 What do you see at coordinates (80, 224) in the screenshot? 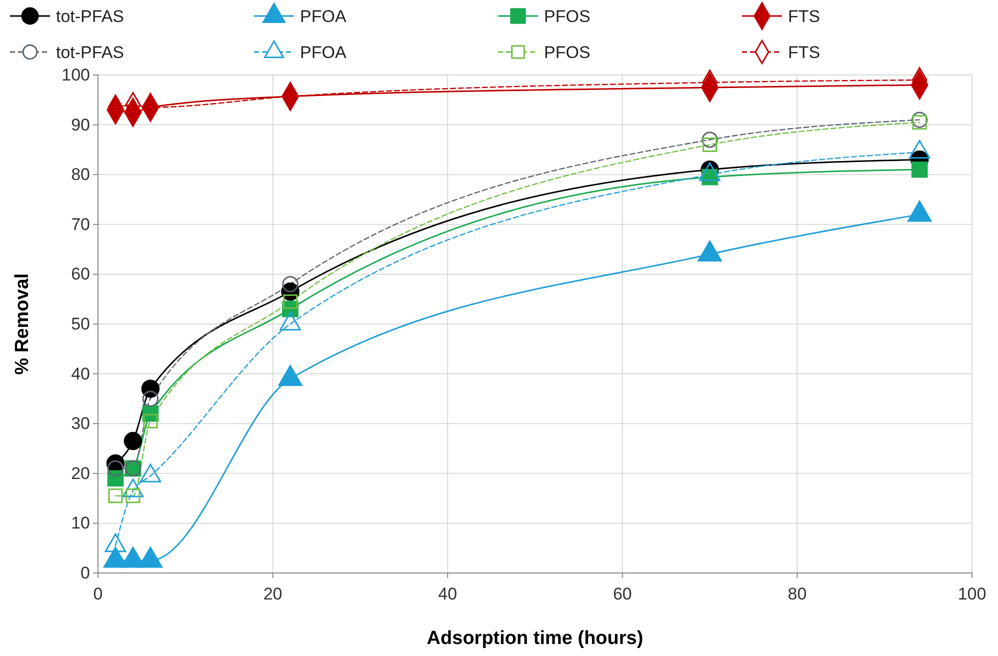
I see `y-tick-label: 70` at bounding box center [80, 224].